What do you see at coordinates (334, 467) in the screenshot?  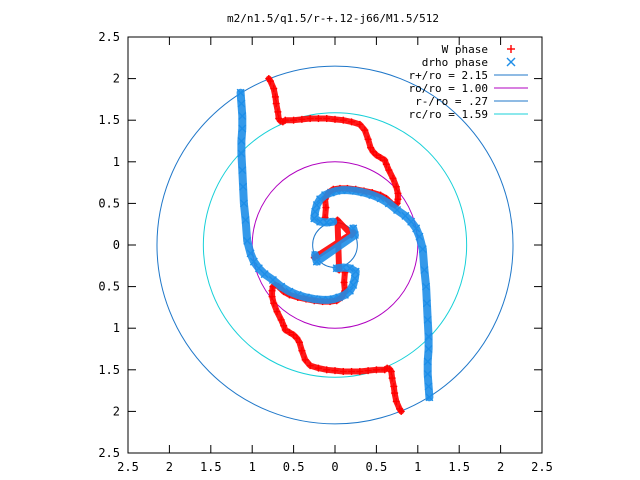 I see `x-tick-label: 0` at bounding box center [334, 467].